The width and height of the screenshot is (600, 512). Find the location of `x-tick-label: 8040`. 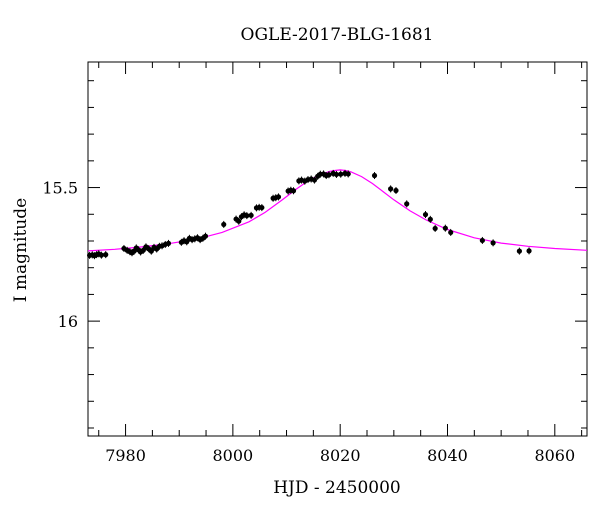

x-tick-label: 8040 is located at coordinates (447, 455).